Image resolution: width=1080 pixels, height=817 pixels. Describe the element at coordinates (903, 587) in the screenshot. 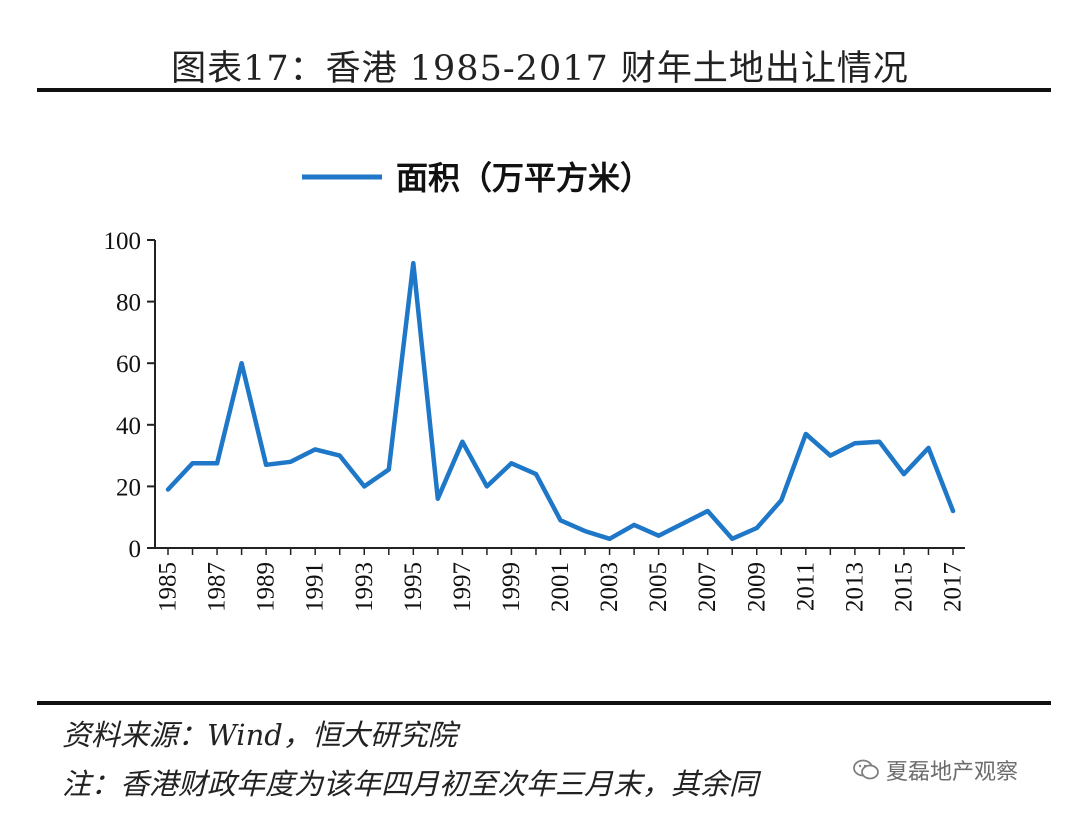

I see `x-tick-label: 2015` at that location.